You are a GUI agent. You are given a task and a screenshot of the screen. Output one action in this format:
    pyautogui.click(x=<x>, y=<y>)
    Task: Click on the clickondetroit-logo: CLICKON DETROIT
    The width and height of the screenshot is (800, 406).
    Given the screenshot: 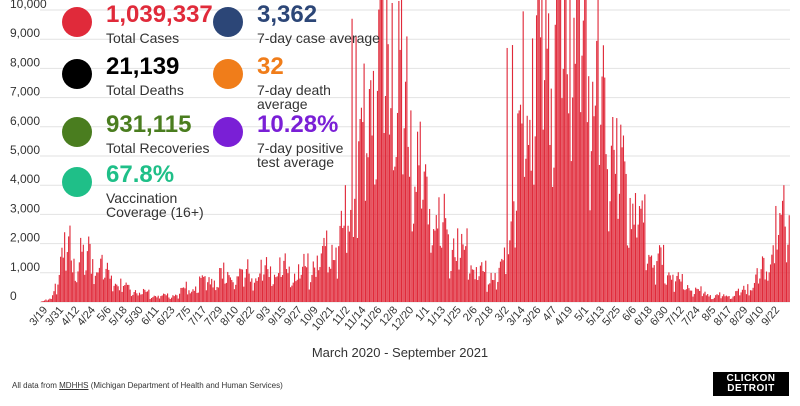 What is the action you would take?
    pyautogui.click(x=751, y=384)
    